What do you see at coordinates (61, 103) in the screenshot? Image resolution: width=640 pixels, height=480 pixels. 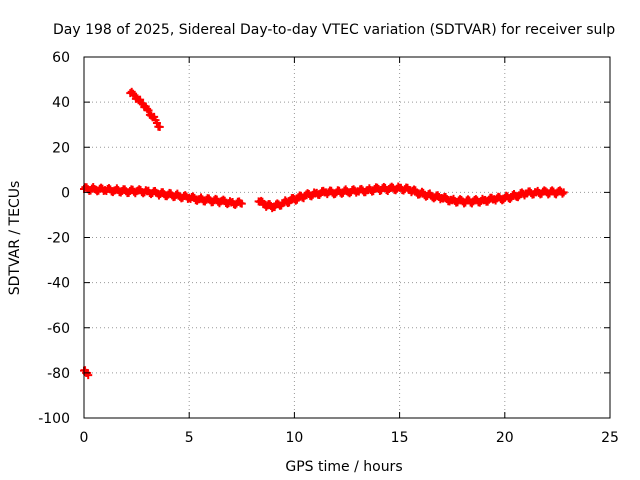 I see `y-tick-label: 40` at bounding box center [61, 103].